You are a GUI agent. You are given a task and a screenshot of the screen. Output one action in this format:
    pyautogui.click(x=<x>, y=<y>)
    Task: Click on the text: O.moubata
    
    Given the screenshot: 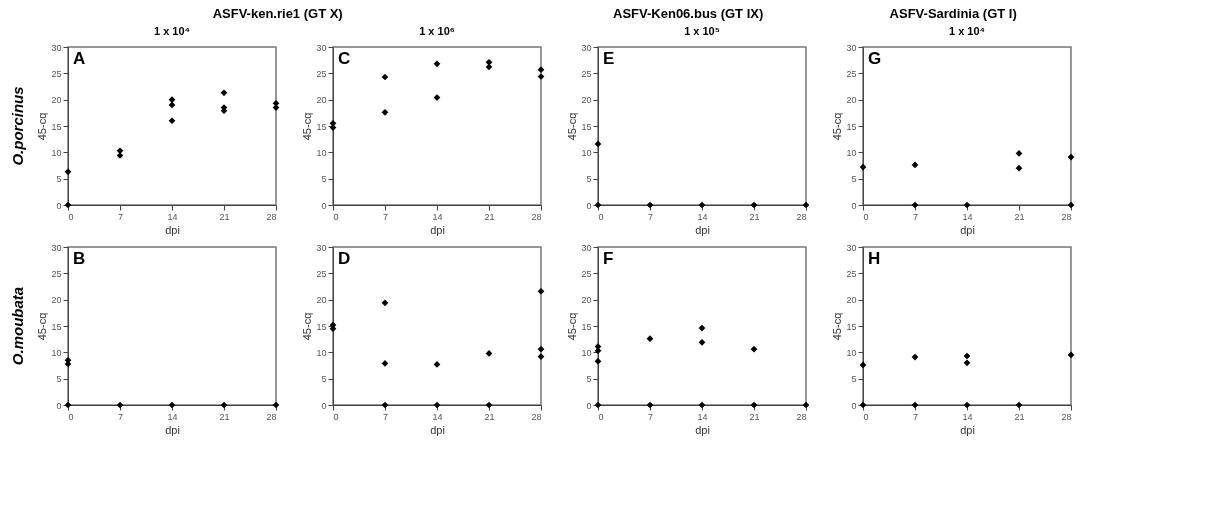 What is the action you would take?
    pyautogui.click(x=17, y=326)
    